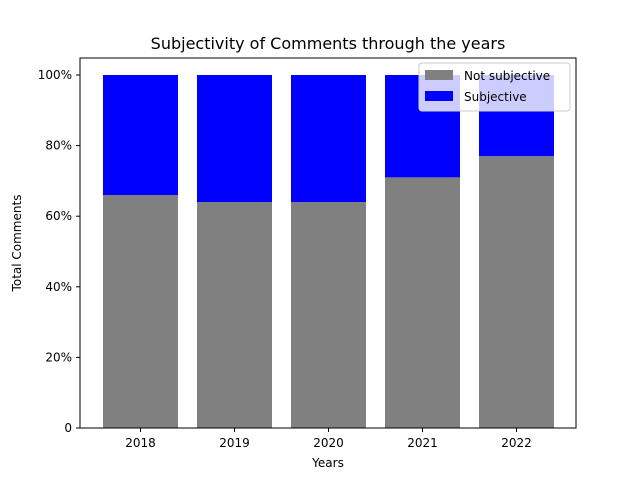 The height and width of the screenshot is (480, 640). What do you see at coordinates (55, 75) in the screenshot?
I see `y-tick-label: 100%` at bounding box center [55, 75].